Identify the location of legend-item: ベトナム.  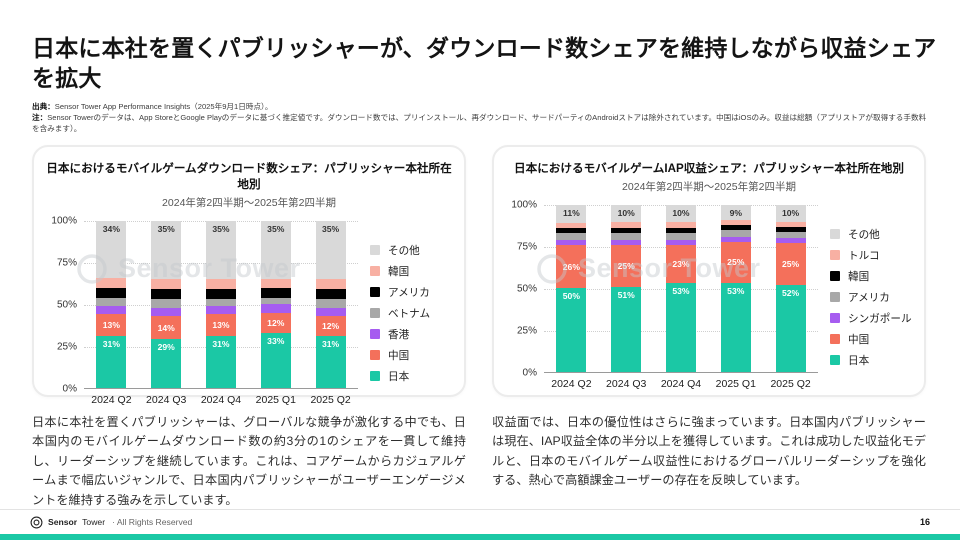
(412, 313).